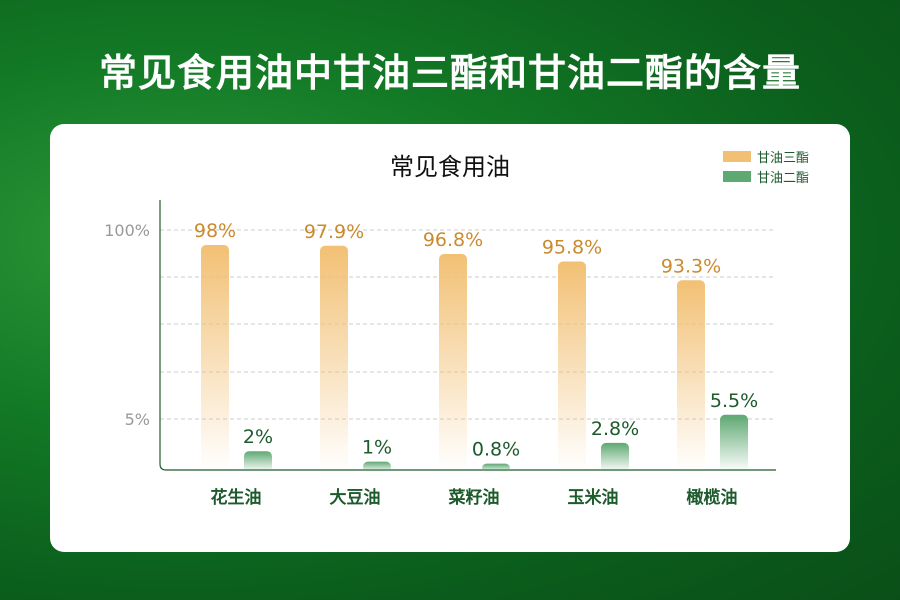 The width and height of the screenshot is (900, 600). Describe the element at coordinates (734, 401) in the screenshot. I see `data-label: 5.5%` at that location.